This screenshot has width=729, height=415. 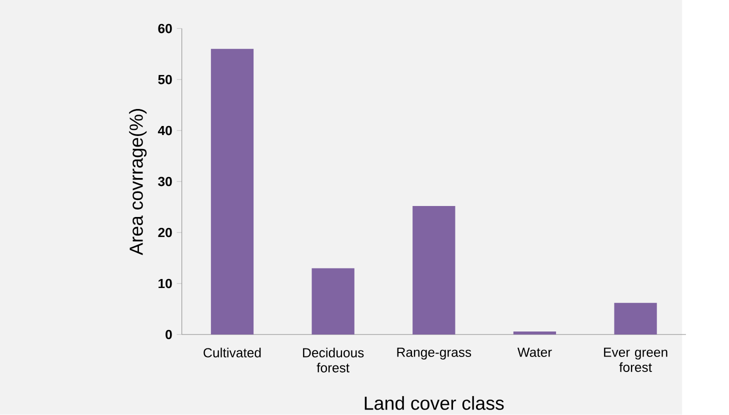 What do you see at coordinates (169, 335) in the screenshot?
I see `y-tick-label: 0` at bounding box center [169, 335].